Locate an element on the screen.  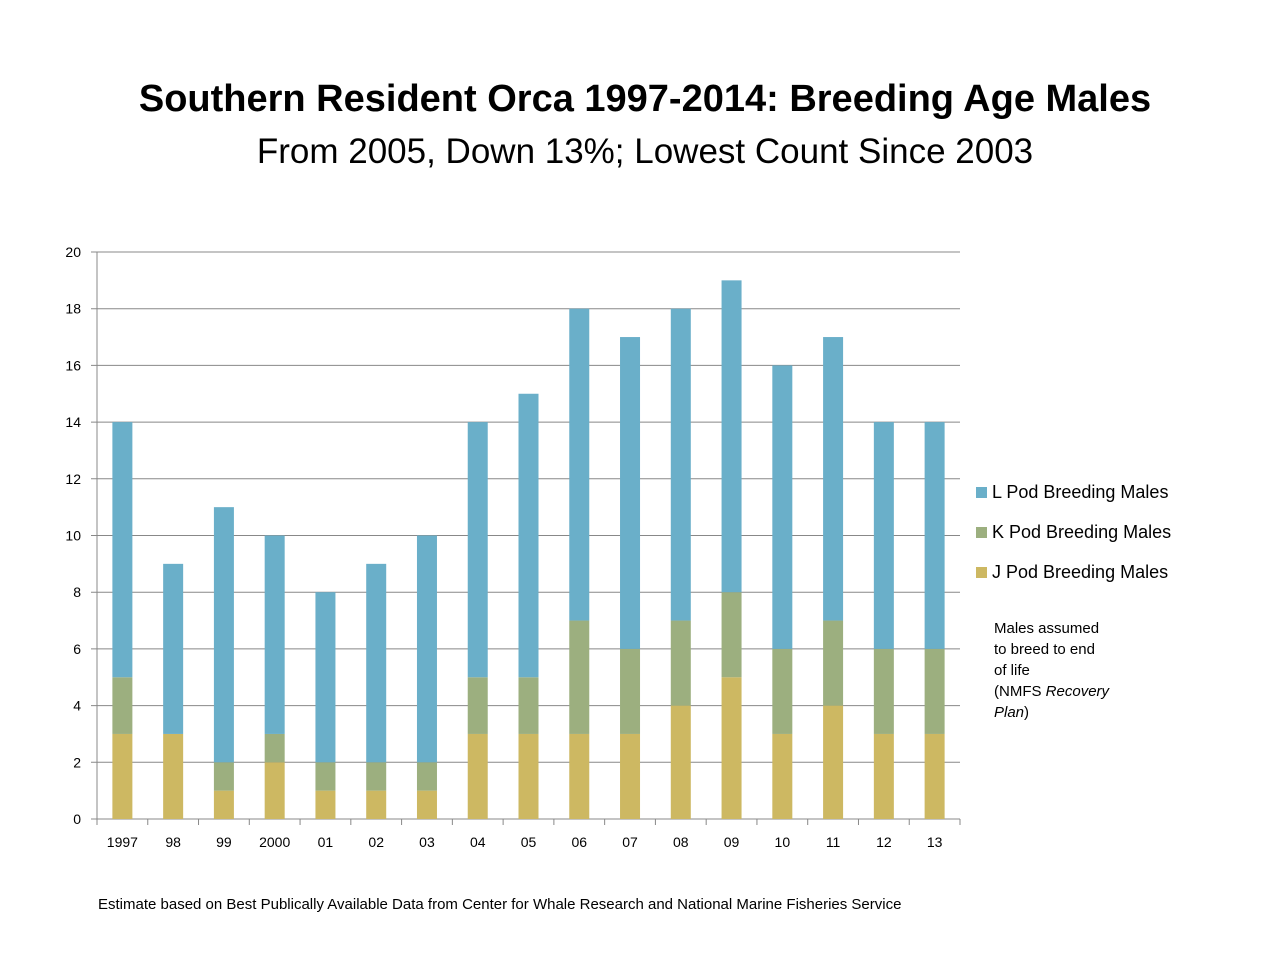
note-line-1: Males assumed is located at coordinates (1047, 628).